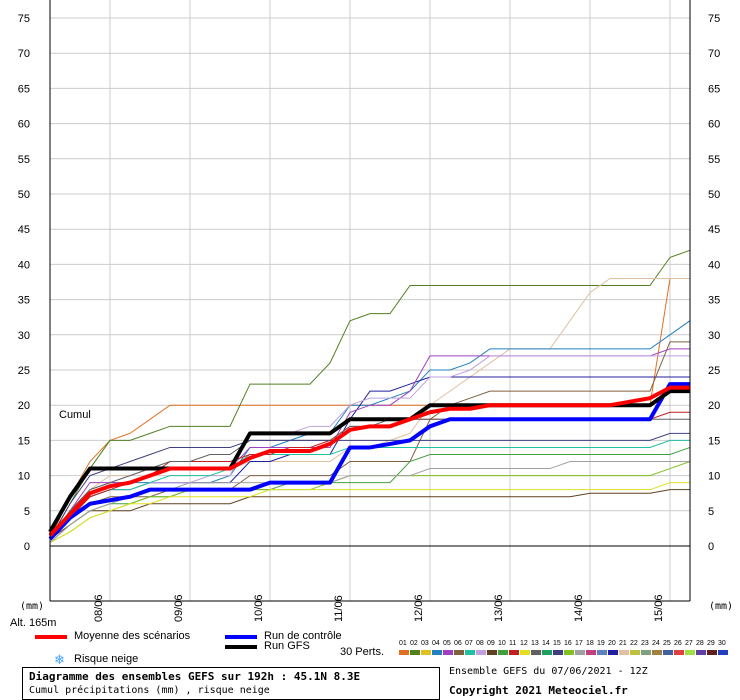 This screenshot has width=740, height=700. Describe the element at coordinates (590, 643) in the screenshot. I see `pert-legend-number: 18` at that location.